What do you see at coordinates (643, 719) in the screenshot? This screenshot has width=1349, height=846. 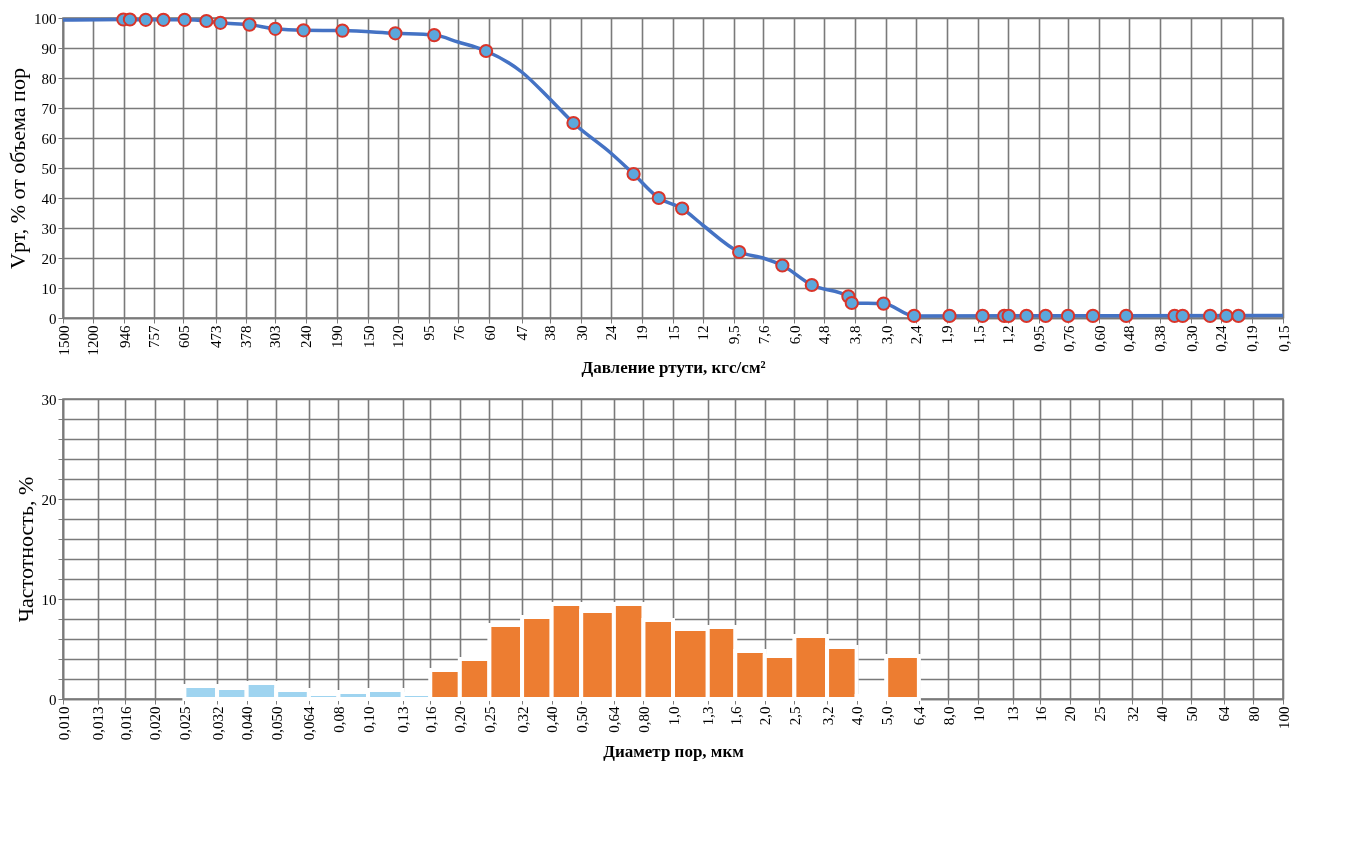 I see `x-tick-label: 0,80` at bounding box center [643, 719].